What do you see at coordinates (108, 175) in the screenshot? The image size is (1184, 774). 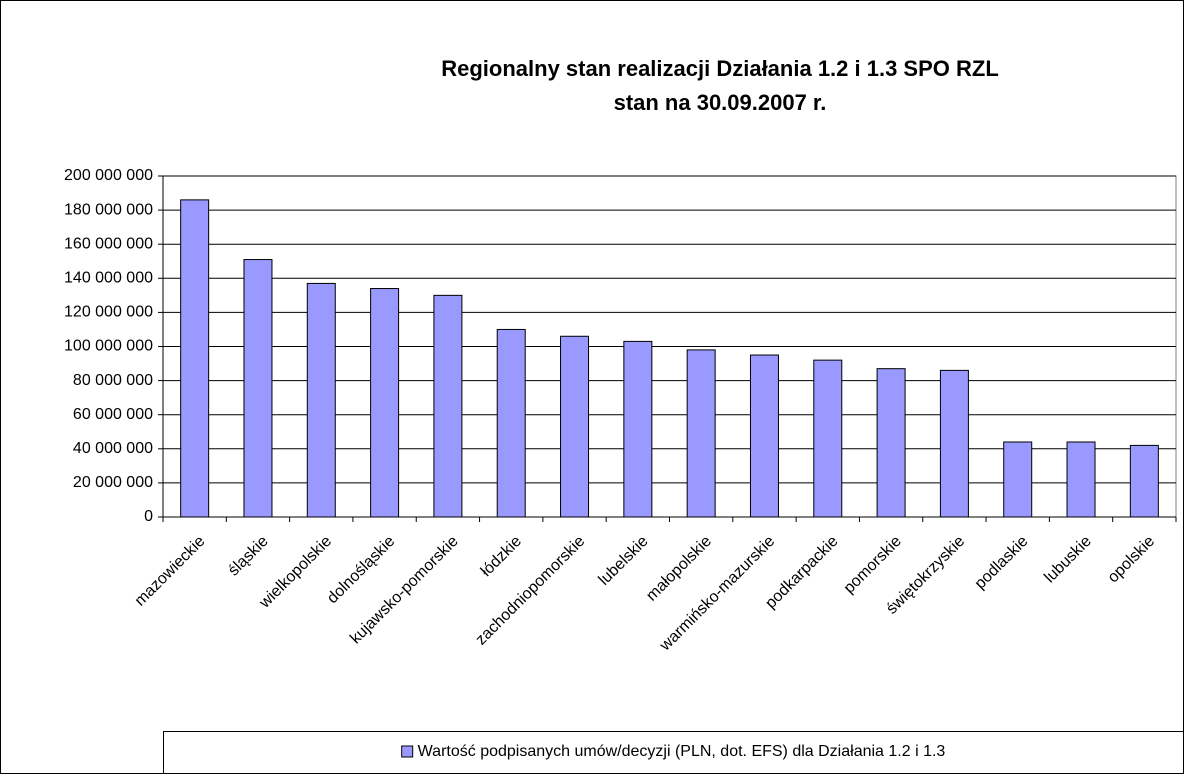 I see `y-tick-label: 200 000 000` at bounding box center [108, 175].